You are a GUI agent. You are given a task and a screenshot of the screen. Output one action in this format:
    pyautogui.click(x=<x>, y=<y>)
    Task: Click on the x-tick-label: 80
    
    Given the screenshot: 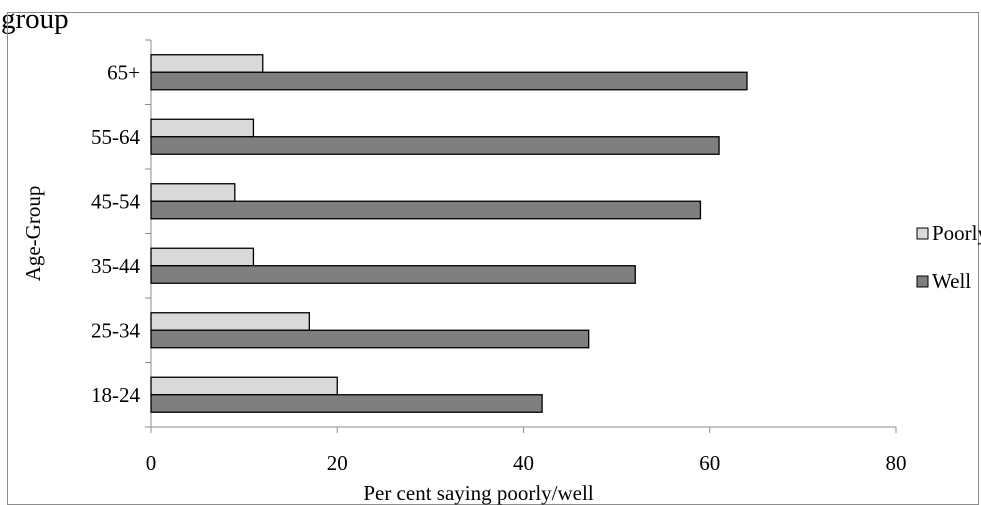 What is the action you would take?
    pyautogui.click(x=896, y=463)
    